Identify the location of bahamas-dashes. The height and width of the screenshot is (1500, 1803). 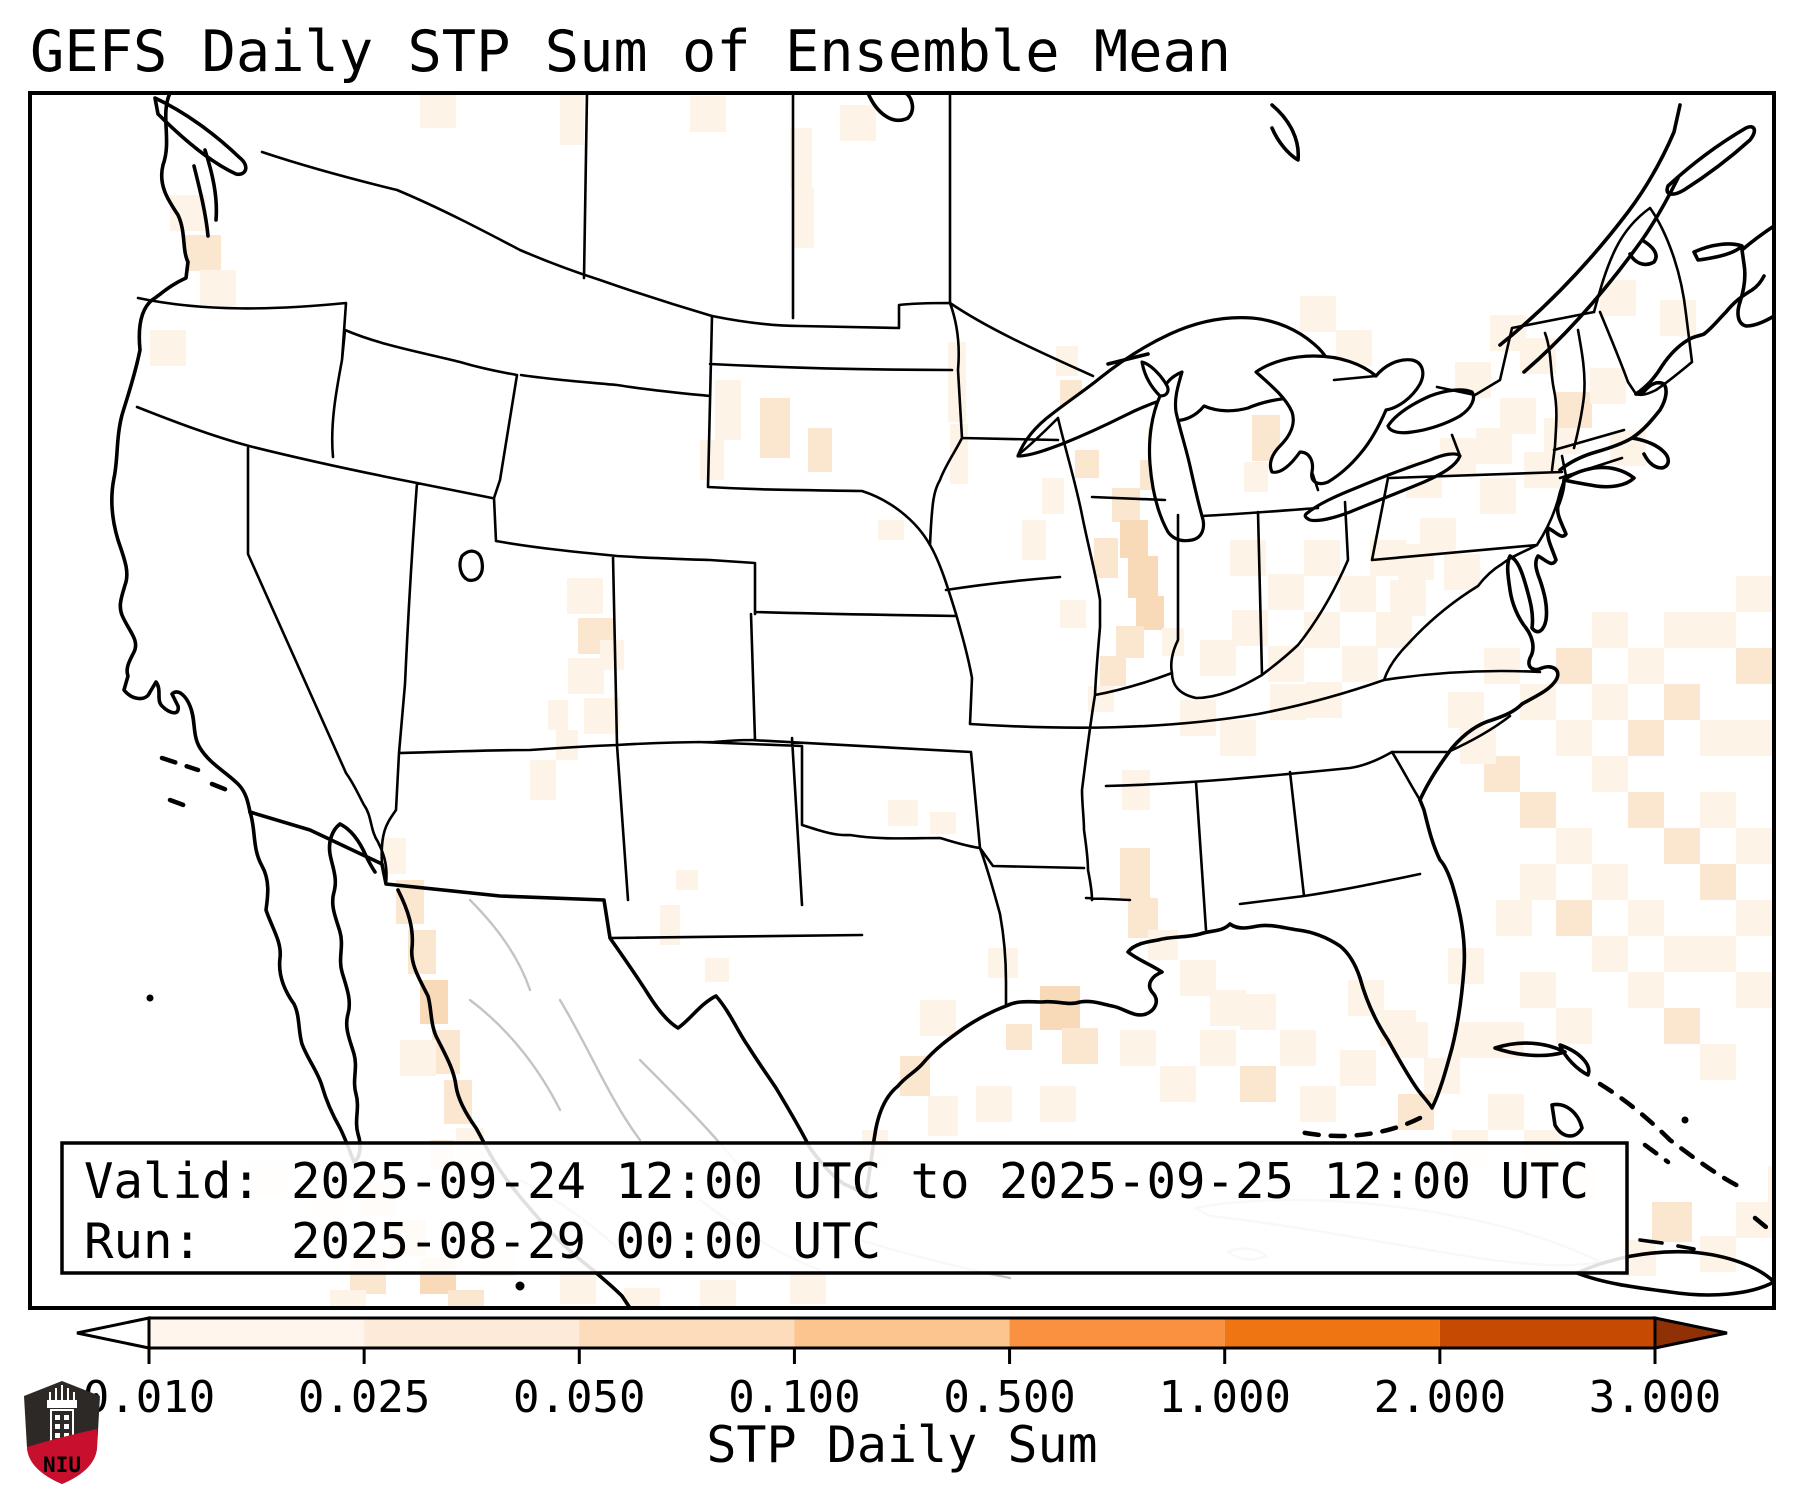
(1685, 1158).